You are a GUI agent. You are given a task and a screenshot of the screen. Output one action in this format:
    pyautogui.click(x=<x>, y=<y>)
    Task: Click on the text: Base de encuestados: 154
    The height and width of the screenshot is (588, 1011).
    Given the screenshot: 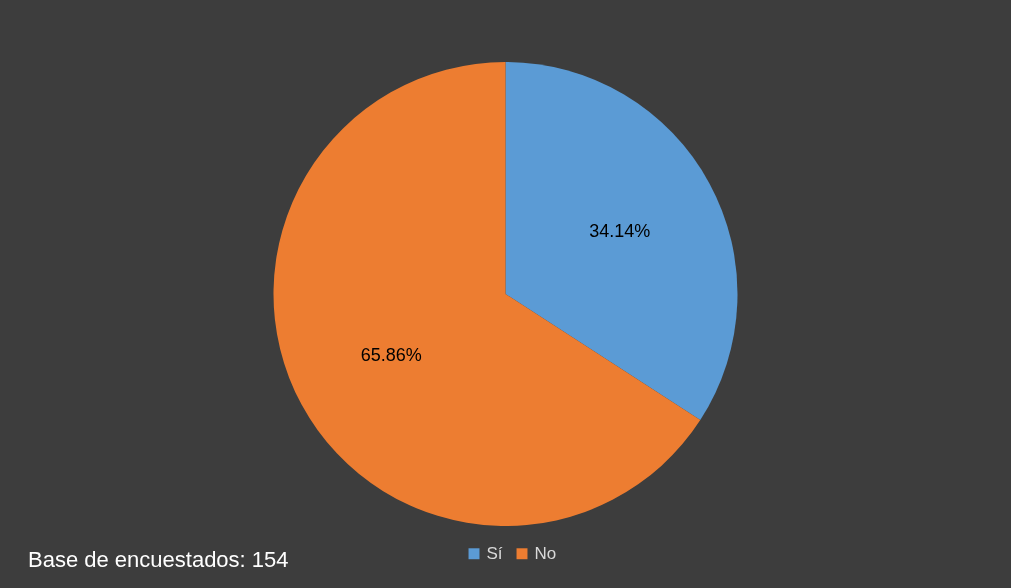 What is the action you would take?
    pyautogui.click(x=158, y=559)
    